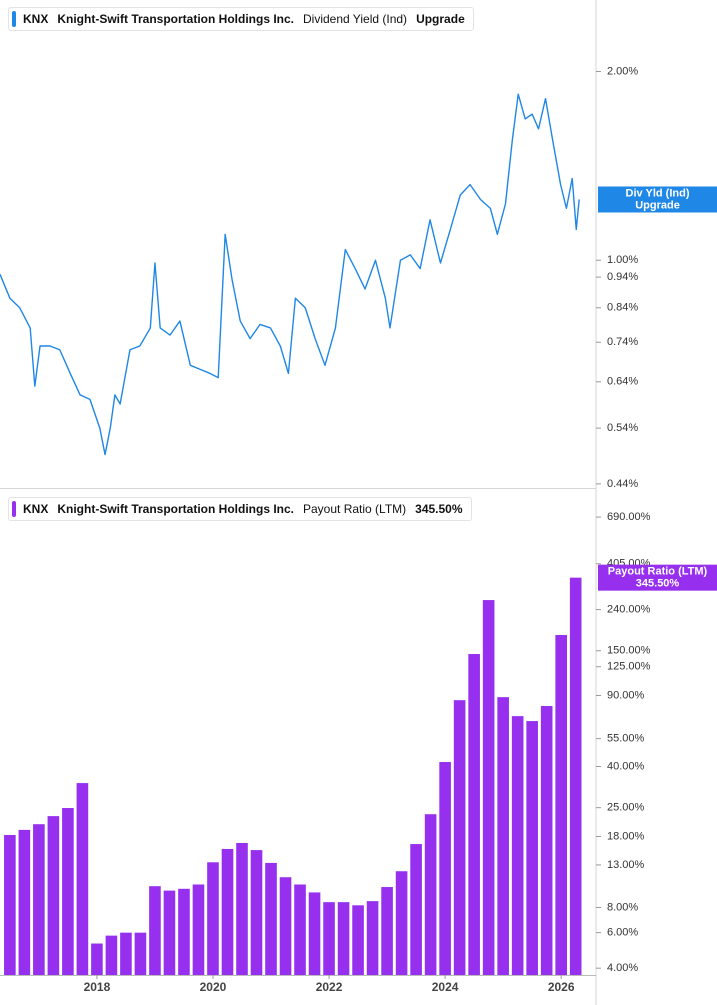 This screenshot has height=1005, width=717. I want to click on y-tick-label: 240.00%, so click(629, 609).